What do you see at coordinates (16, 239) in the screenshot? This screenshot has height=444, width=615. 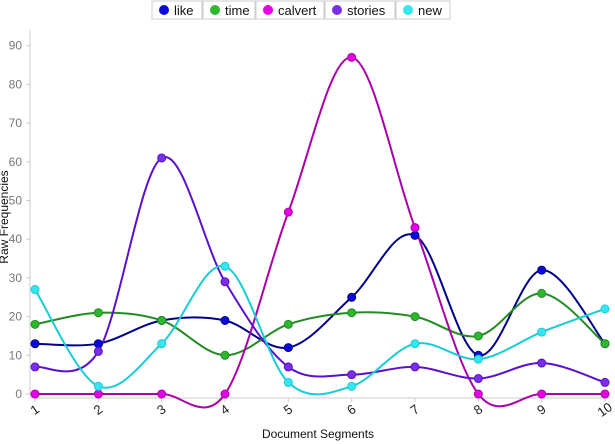 I see `y-tick-label: 40` at bounding box center [16, 239].